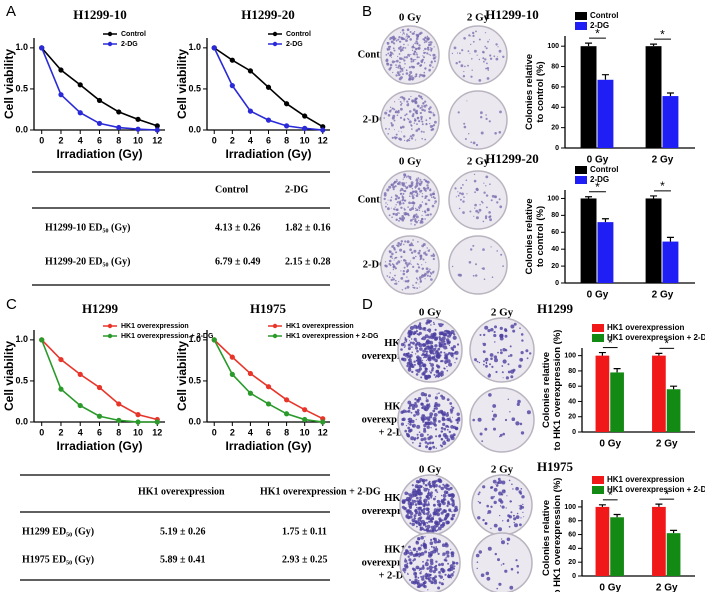 The width and height of the screenshot is (705, 592). What do you see at coordinates (395, 406) in the screenshot?
I see `row-label: HK1` at bounding box center [395, 406].